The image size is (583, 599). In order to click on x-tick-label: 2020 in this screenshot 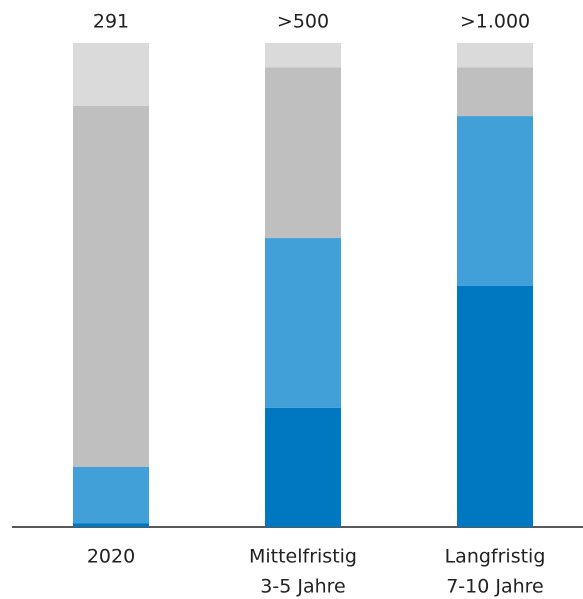, I will do `click(111, 557)`.